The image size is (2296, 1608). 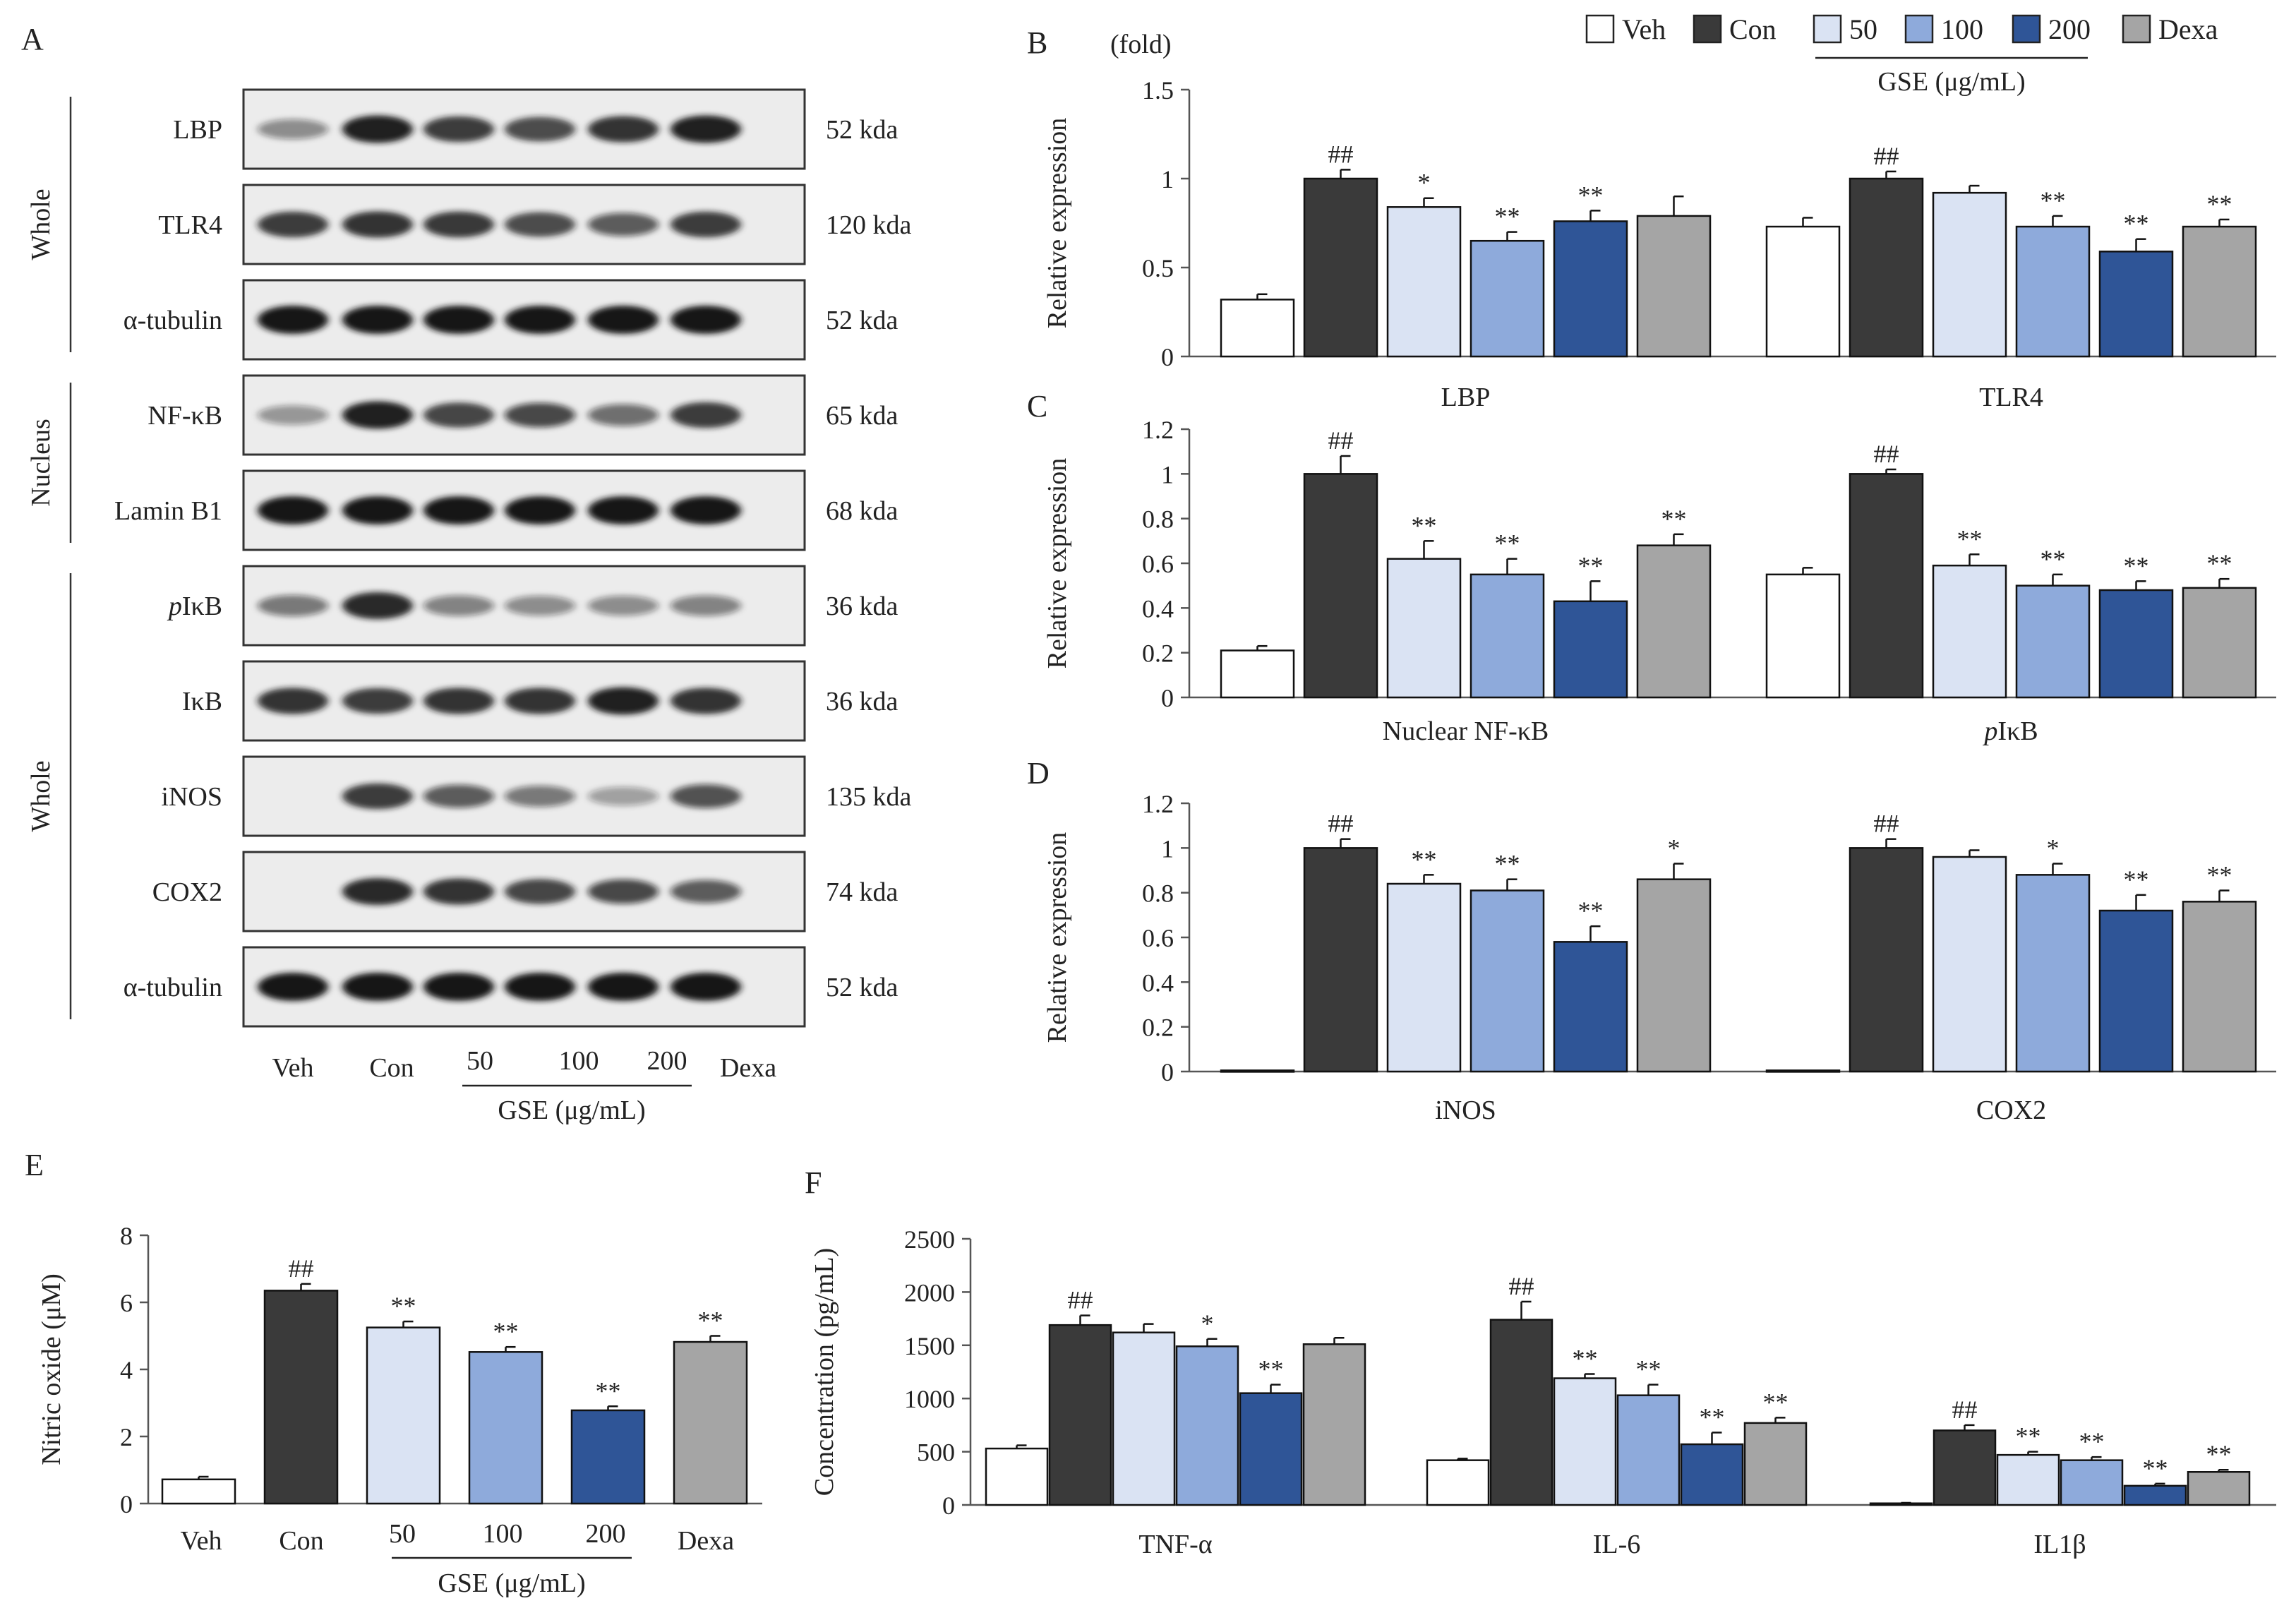 What do you see at coordinates (1617, 1545) in the screenshot?
I see `category-label: IL-6` at bounding box center [1617, 1545].